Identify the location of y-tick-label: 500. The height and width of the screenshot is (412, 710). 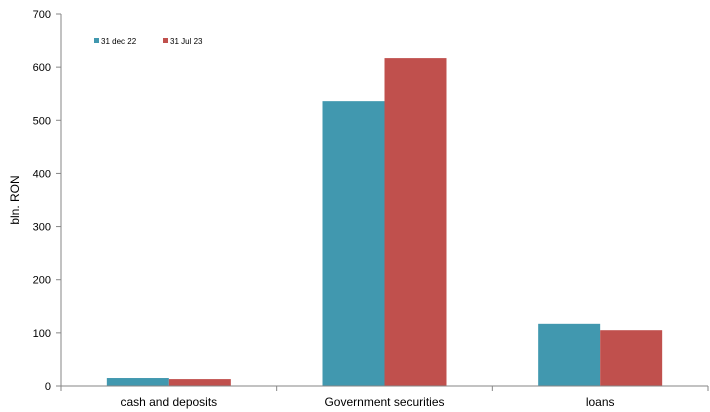
(42, 121).